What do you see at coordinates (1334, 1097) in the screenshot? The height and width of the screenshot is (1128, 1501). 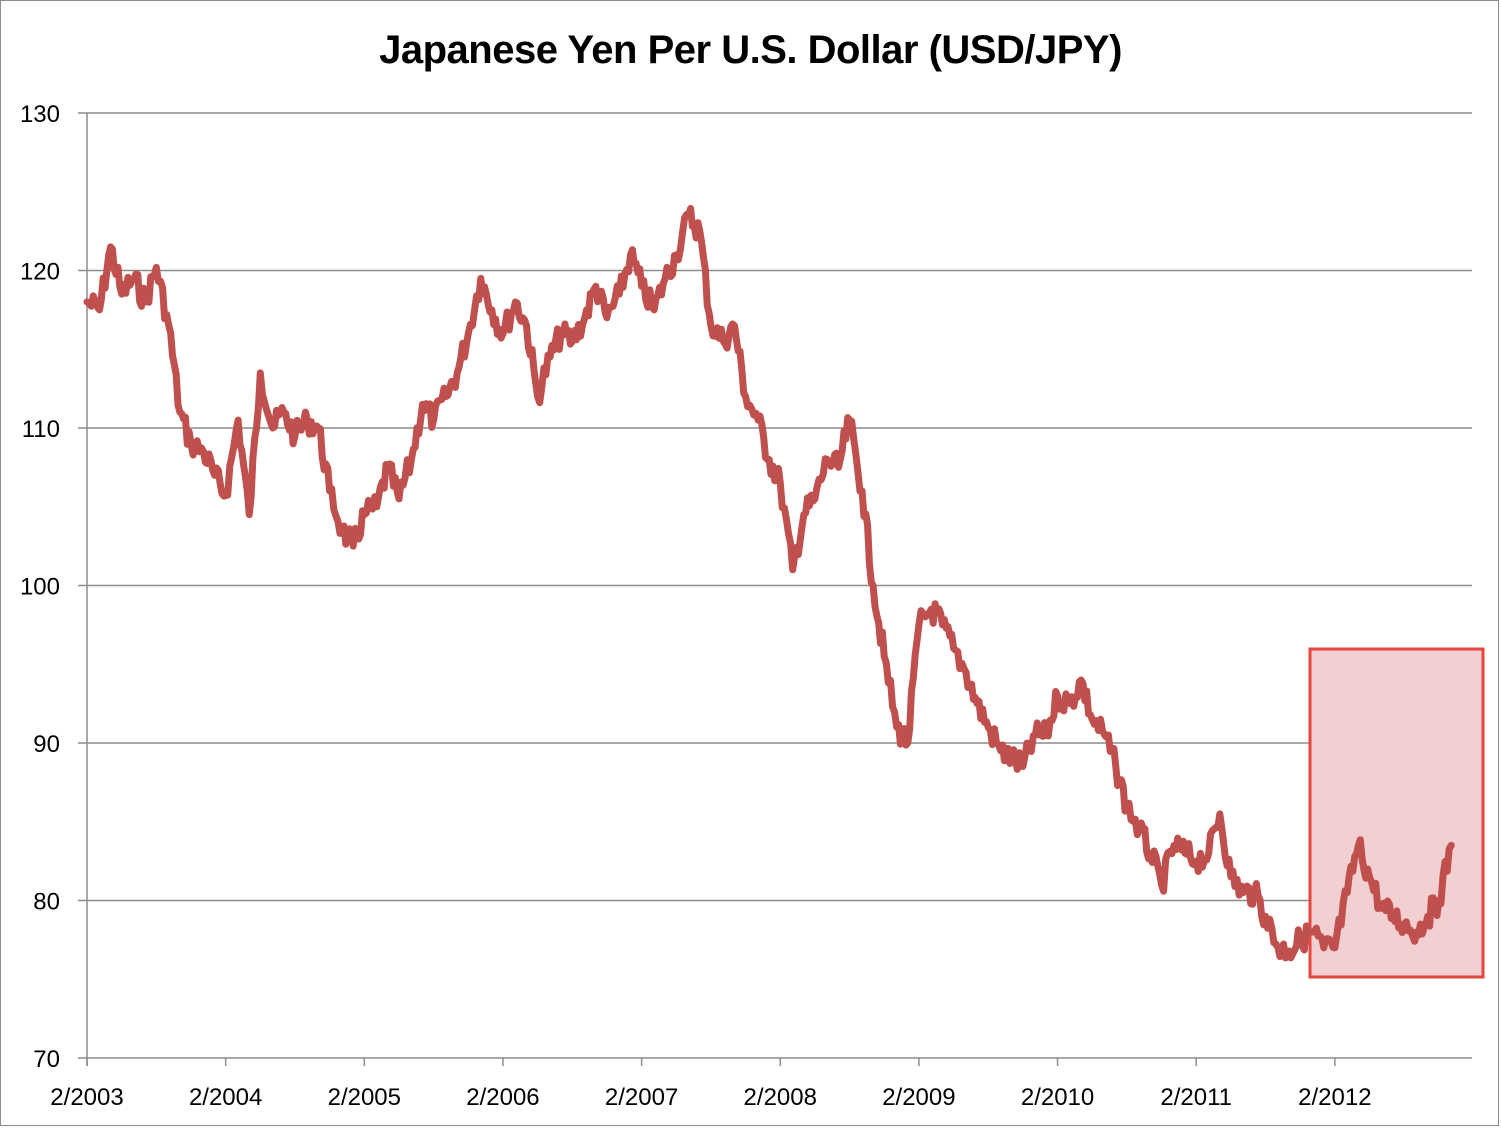 I see `x-tick-label: 2/2012` at bounding box center [1334, 1097].